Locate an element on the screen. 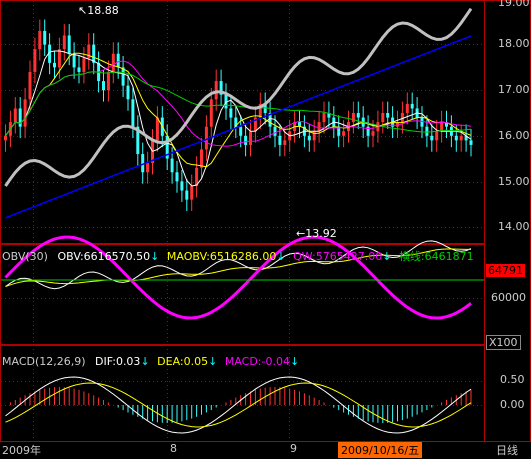 This screenshot has height=459, width=531. obv-value: OBV:6616570.50 is located at coordinates (104, 256).